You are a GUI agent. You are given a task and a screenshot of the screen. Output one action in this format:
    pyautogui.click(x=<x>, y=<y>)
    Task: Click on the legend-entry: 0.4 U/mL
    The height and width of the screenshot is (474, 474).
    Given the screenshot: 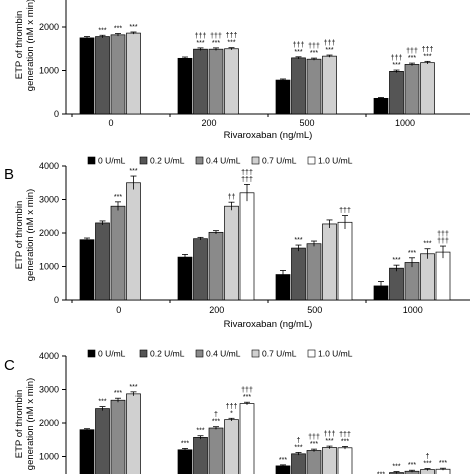 What is the action you would take?
    pyautogui.click(x=223, y=354)
    